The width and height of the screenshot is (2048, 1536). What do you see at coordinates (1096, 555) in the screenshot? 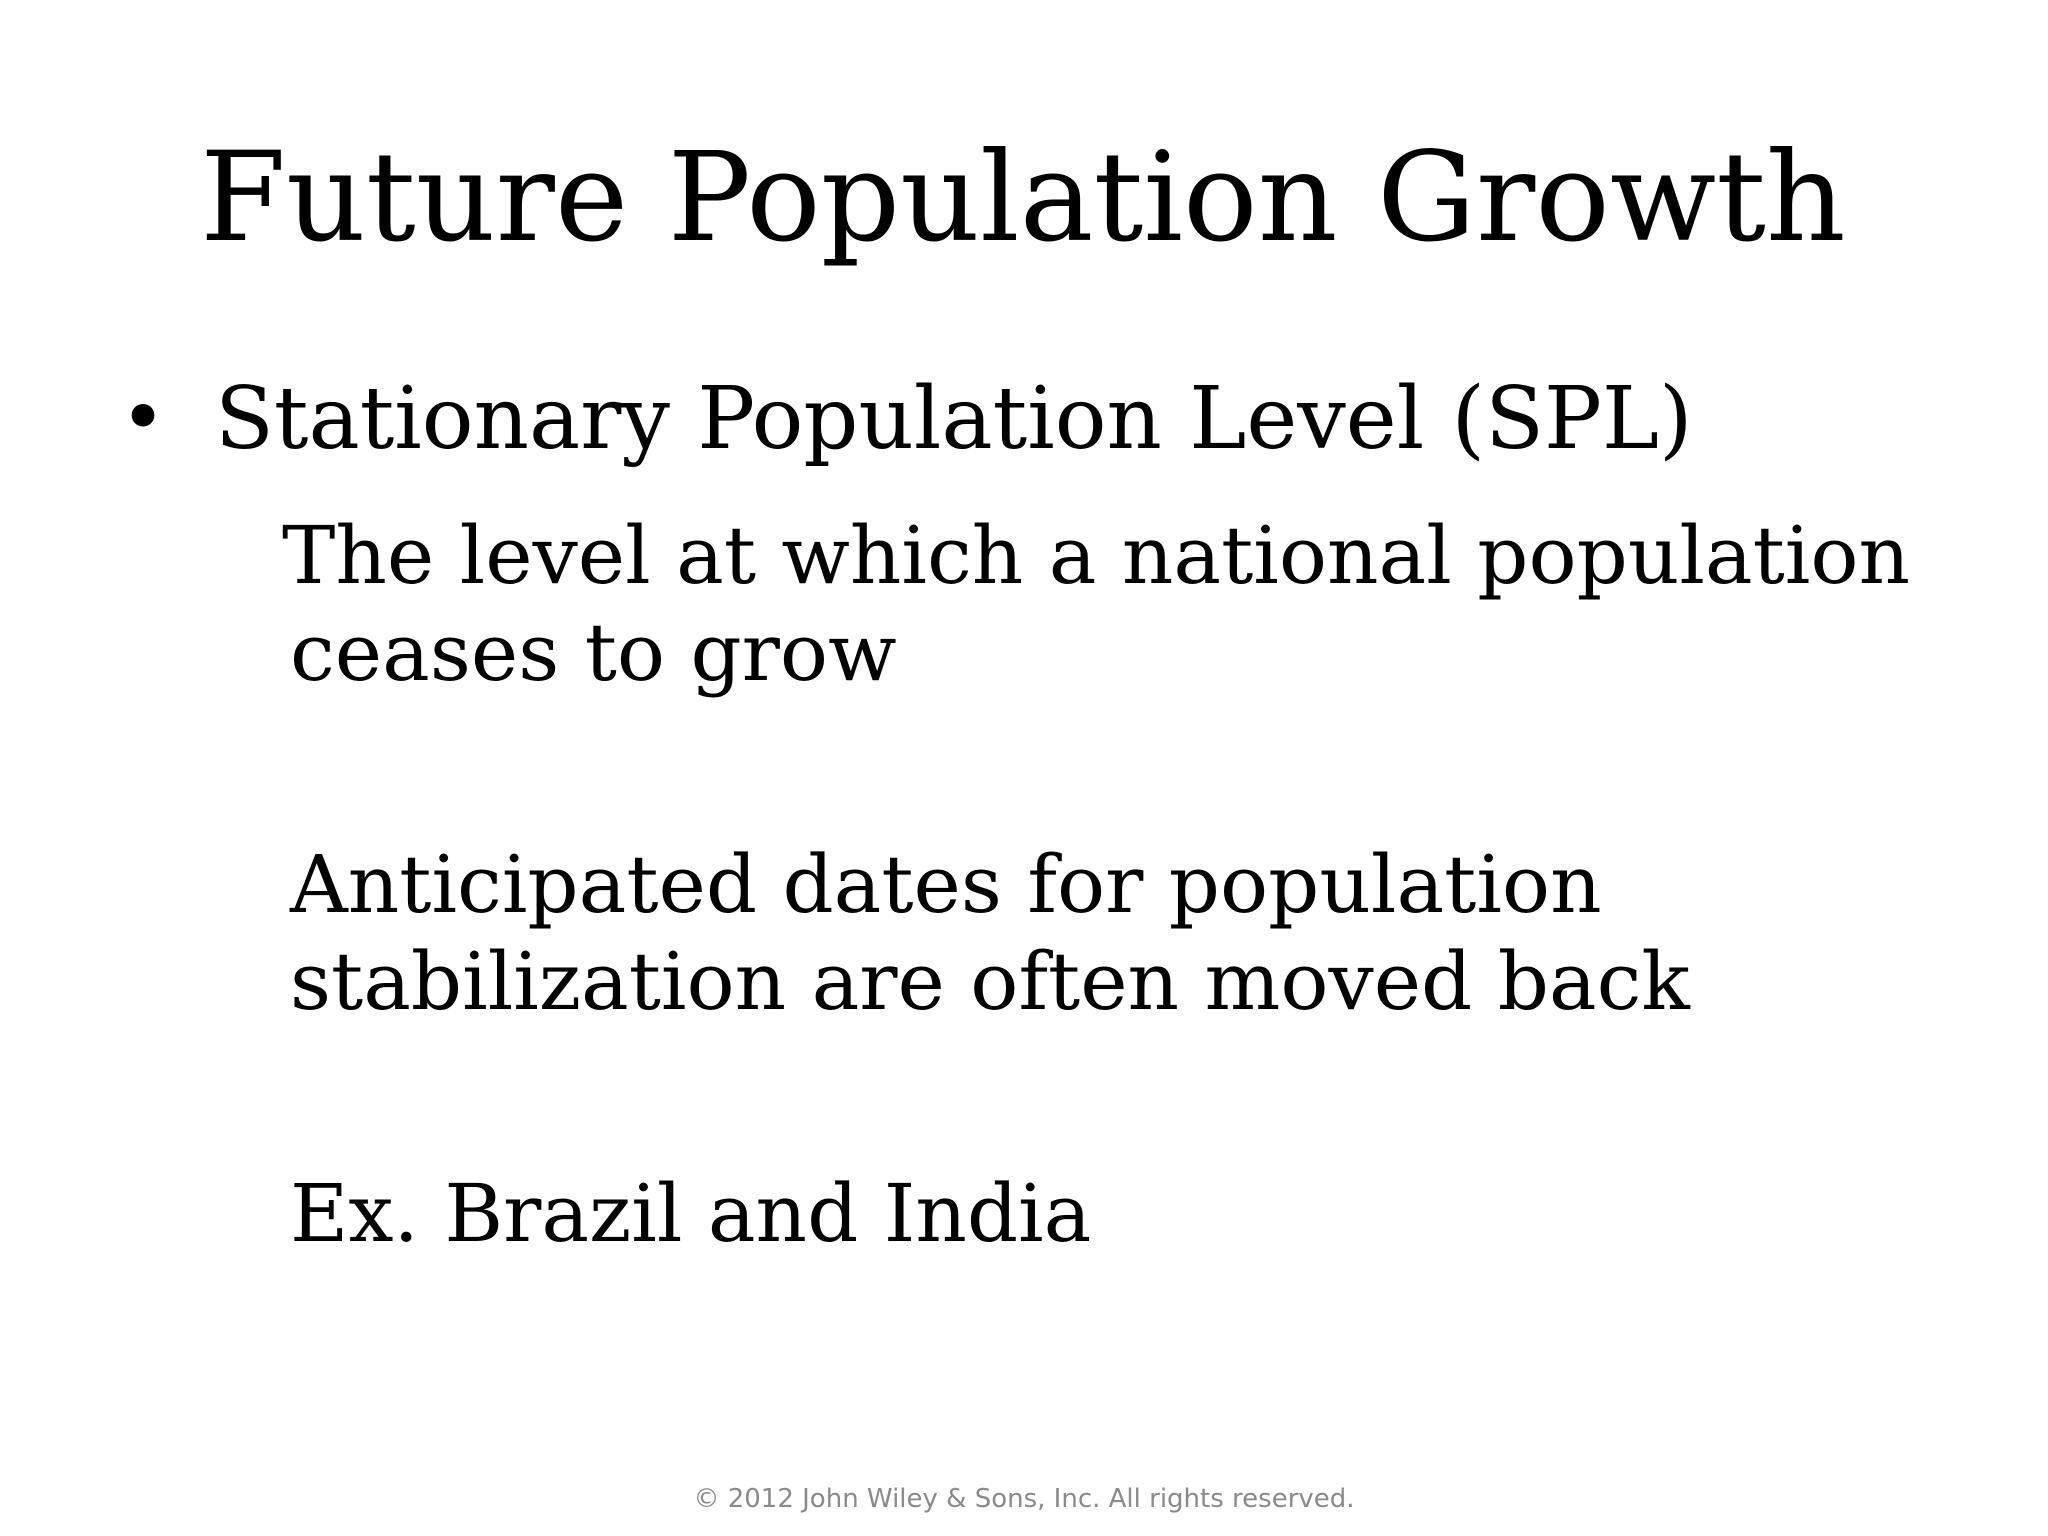
I see `definition-line-1: The level at which a national population` at bounding box center [1096, 555].